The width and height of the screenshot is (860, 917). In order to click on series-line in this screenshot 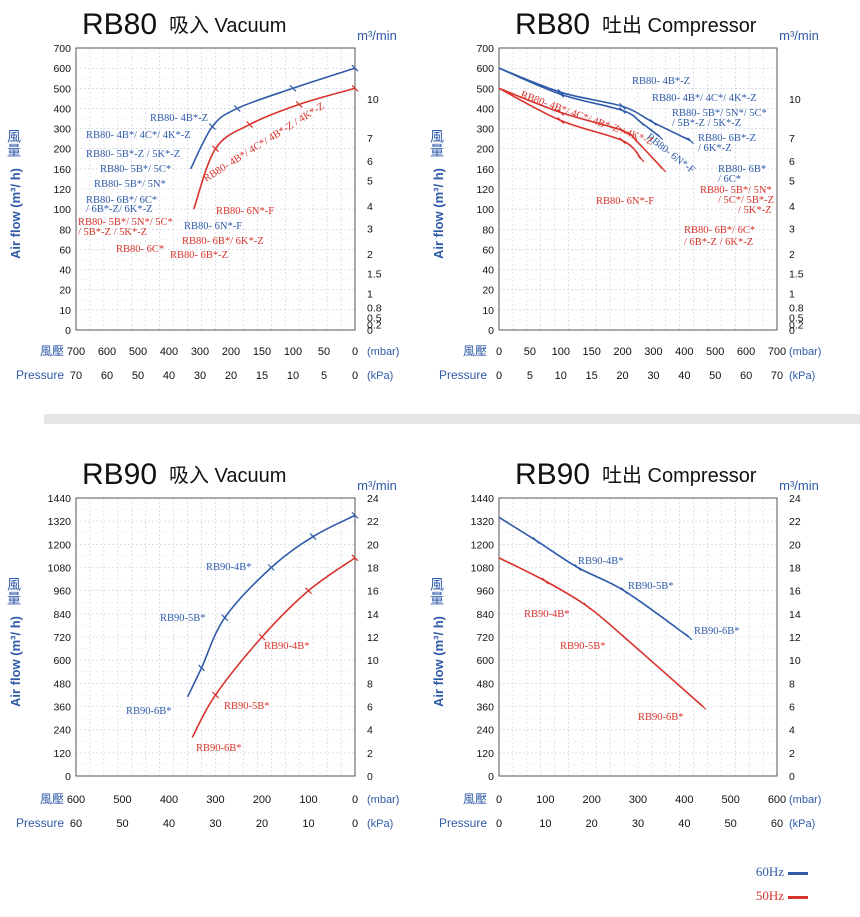, I will do `click(570, 123)`.